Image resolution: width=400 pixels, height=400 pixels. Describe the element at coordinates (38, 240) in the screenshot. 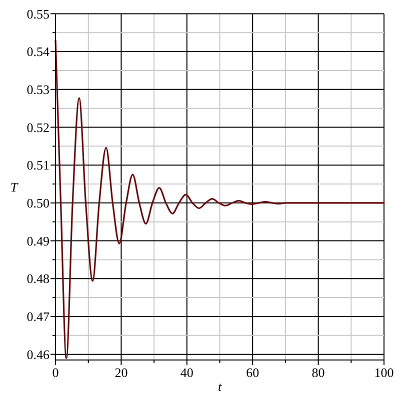

I see `y-tick-label: 0.49` at that location.